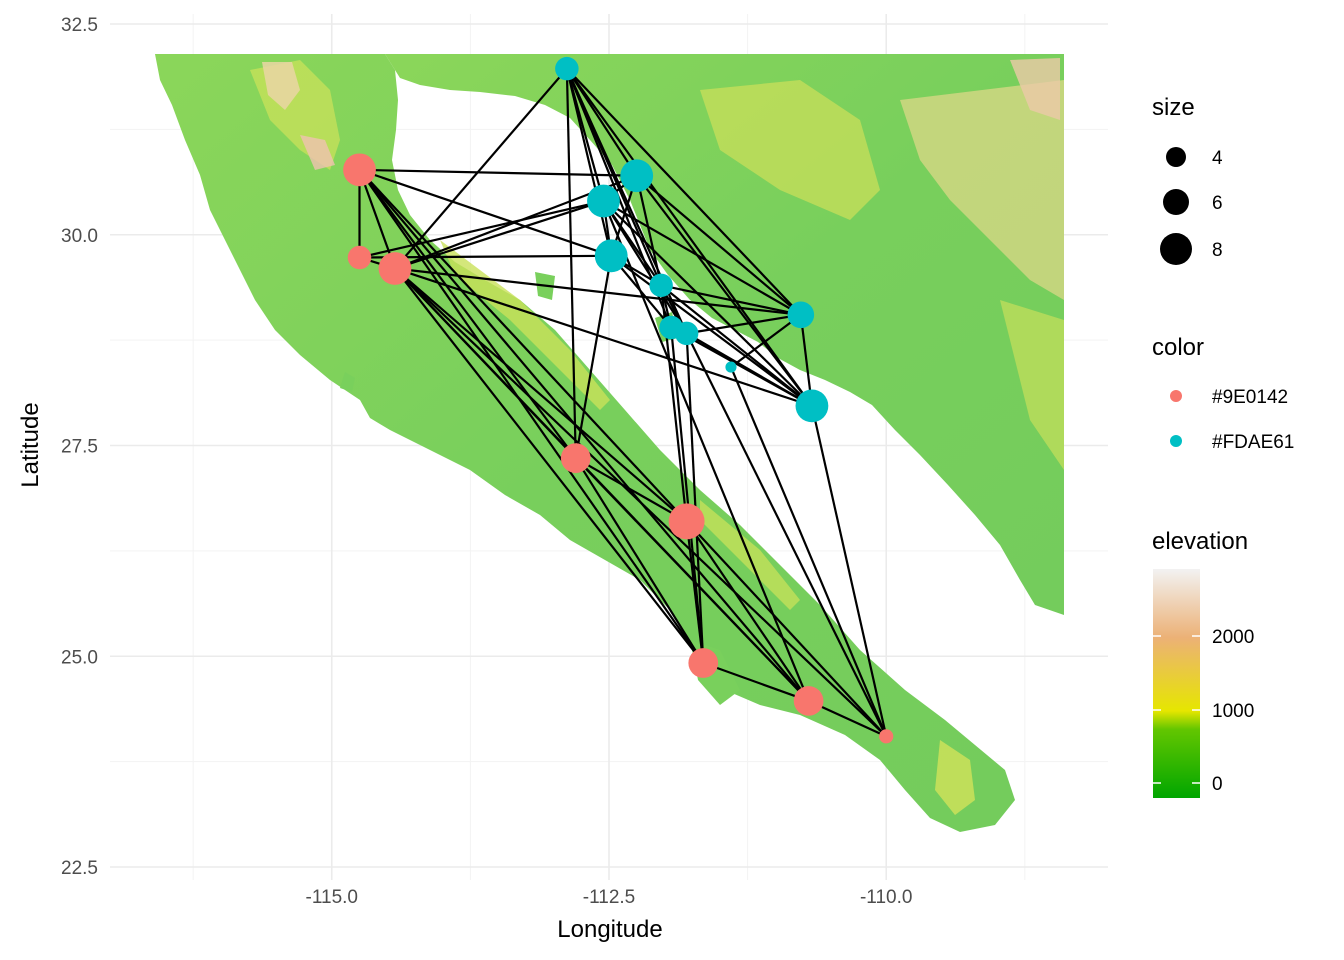 This screenshot has height=960, width=1344. Describe the element at coordinates (1178, 347) in the screenshot. I see `color-legend-title: color` at that location.